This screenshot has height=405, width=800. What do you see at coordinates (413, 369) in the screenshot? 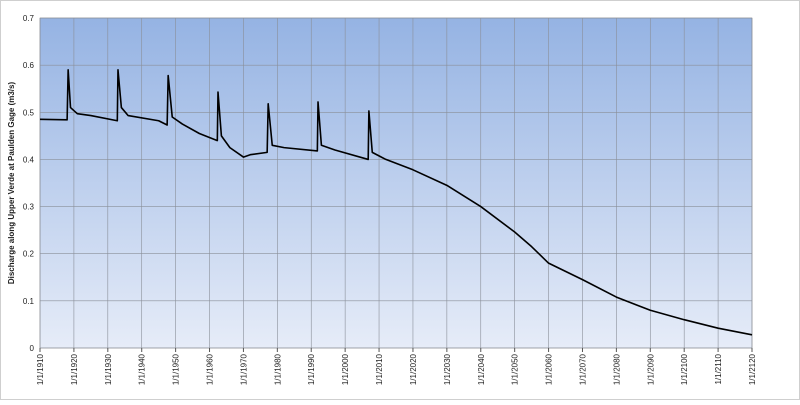
I see `x-tick-label: 1/1/2020` at bounding box center [413, 369].